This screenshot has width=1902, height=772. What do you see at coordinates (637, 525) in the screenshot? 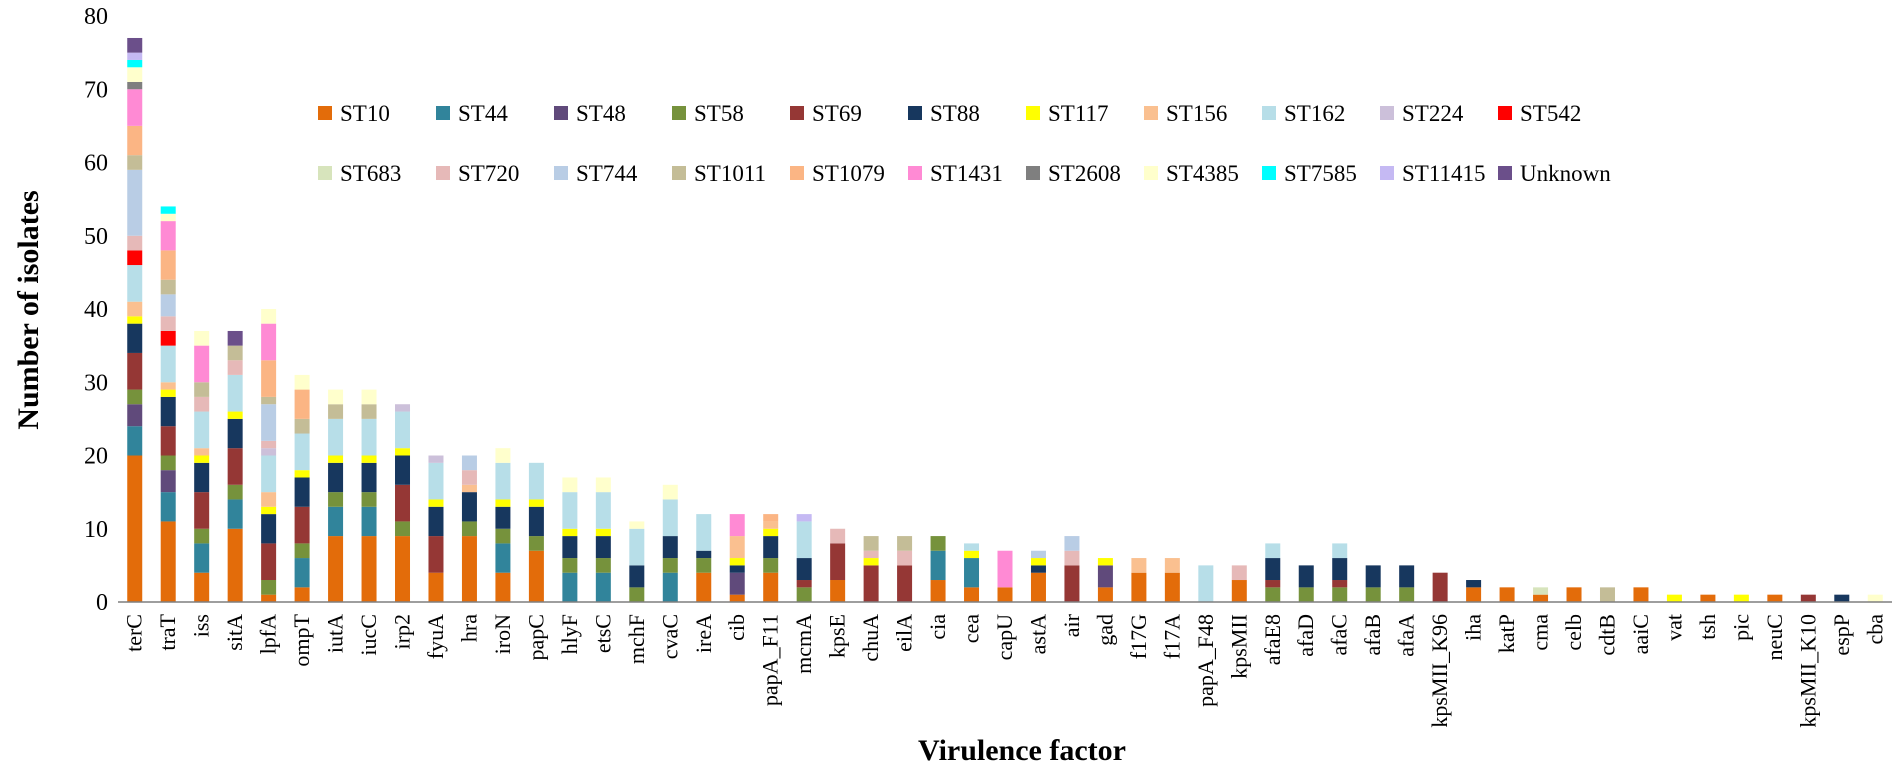
I see `bar-segment-mchF-ST4385` at bounding box center [637, 525].